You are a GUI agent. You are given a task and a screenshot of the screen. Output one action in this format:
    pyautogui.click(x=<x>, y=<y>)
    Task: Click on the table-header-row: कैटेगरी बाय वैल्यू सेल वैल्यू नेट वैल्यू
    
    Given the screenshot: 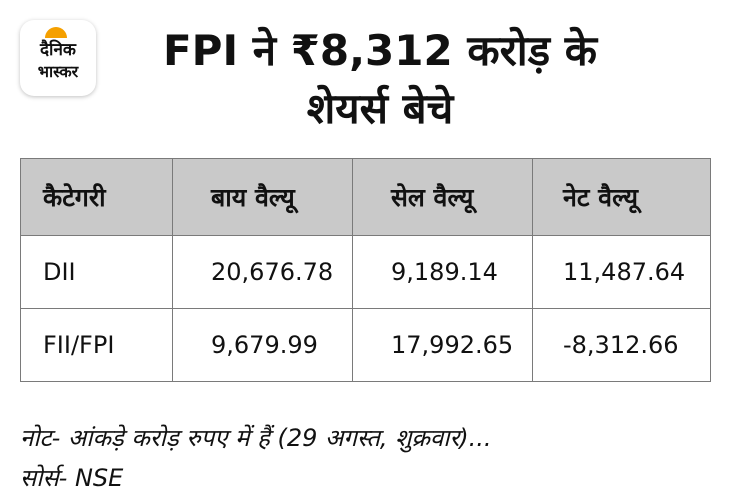 What is the action you would take?
    pyautogui.click(x=365, y=197)
    